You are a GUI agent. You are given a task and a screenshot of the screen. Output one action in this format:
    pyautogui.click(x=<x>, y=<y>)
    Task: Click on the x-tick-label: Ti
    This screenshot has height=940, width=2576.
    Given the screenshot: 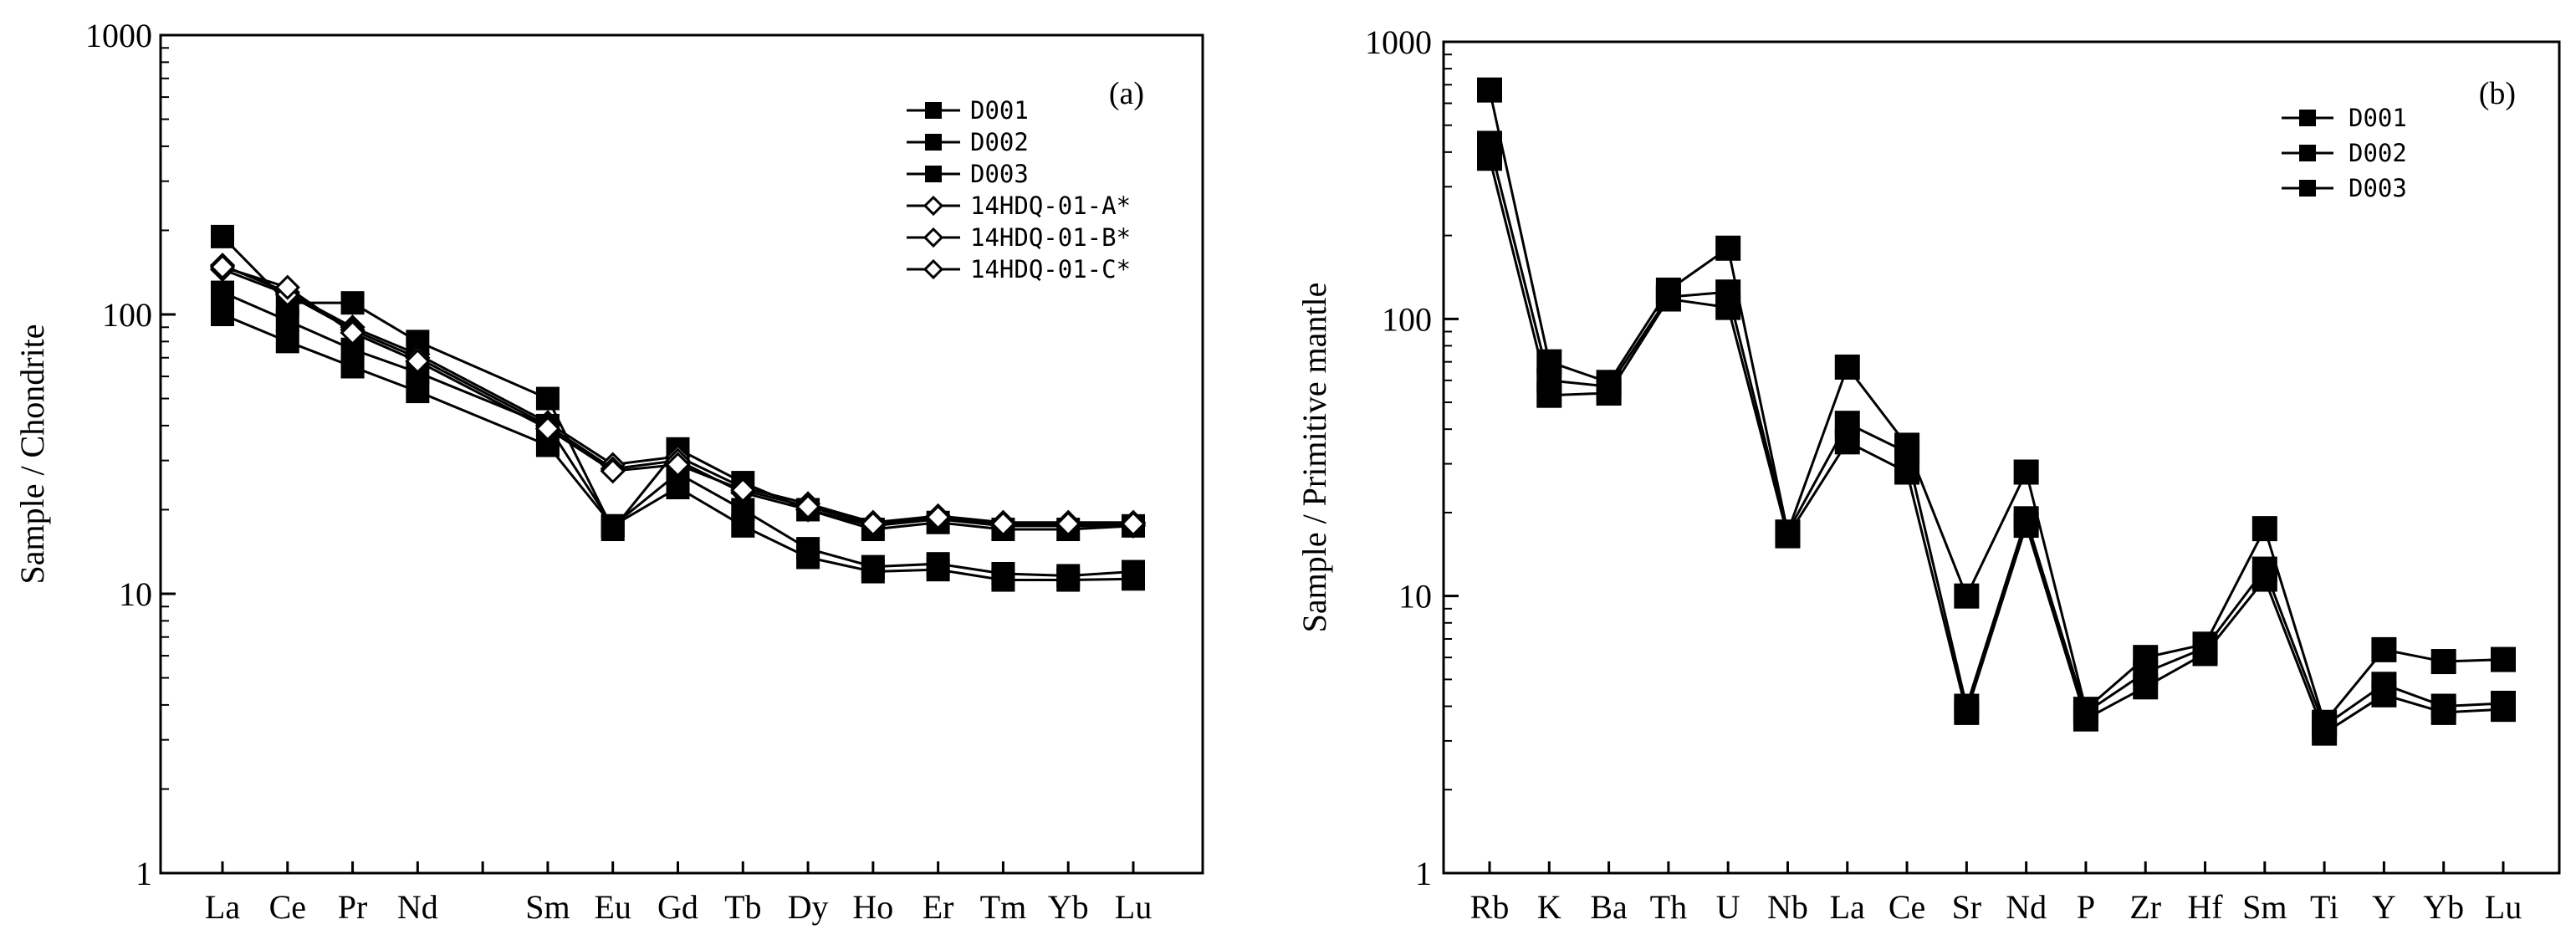 What is the action you would take?
    pyautogui.click(x=2324, y=907)
    